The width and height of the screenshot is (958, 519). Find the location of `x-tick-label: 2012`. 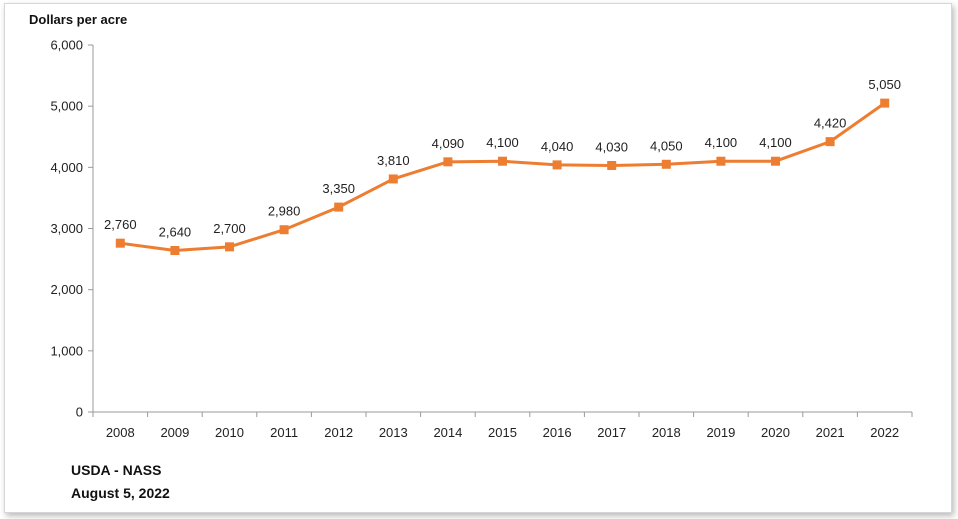

x-tick-label: 2012 is located at coordinates (338, 432).